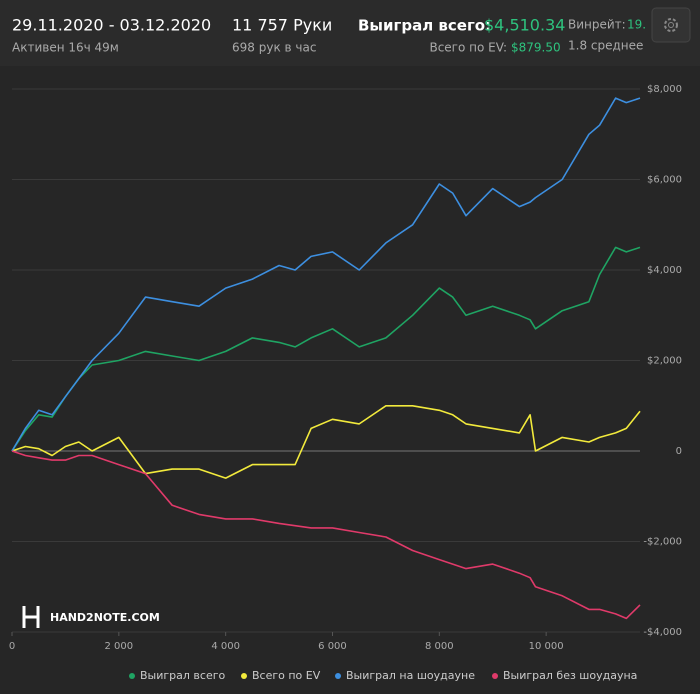  I want to click on gear-center, so click(671, 25).